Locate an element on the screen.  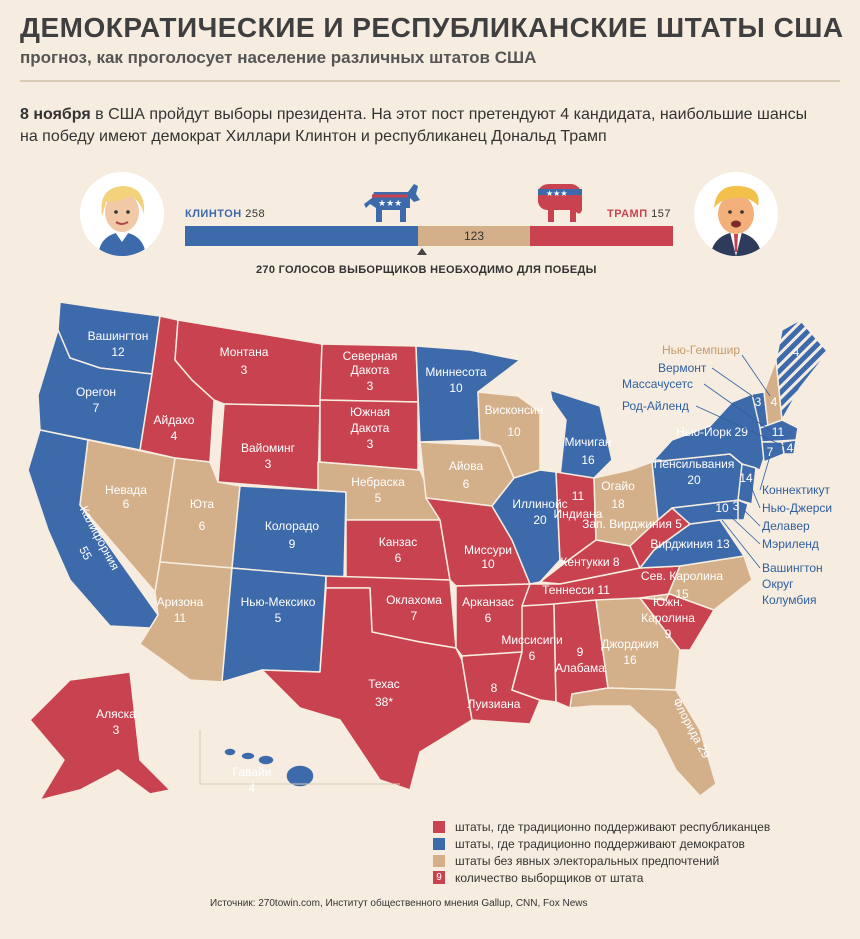
state-label-ak: Аляска is located at coordinates (116, 714).